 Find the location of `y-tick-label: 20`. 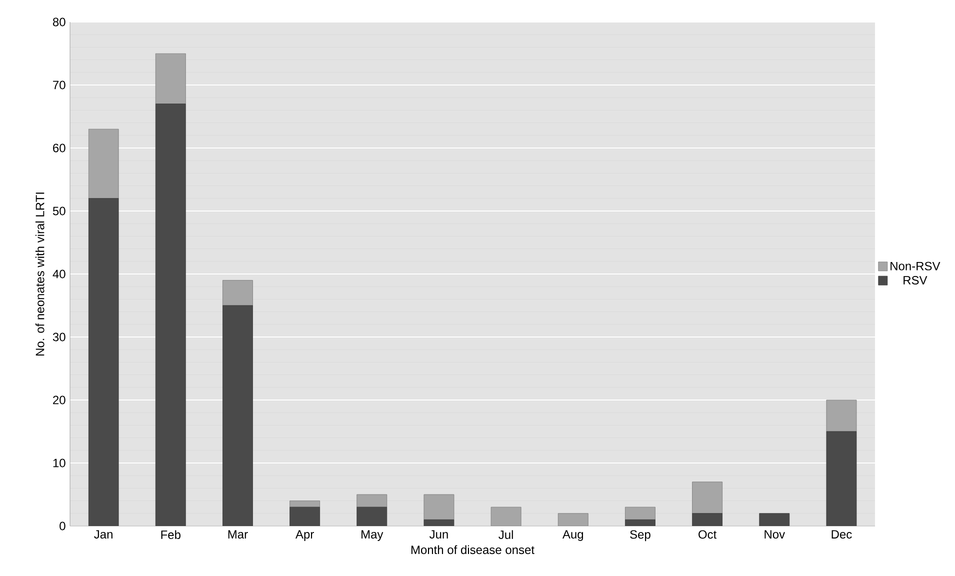

y-tick-label: 20 is located at coordinates (59, 400).